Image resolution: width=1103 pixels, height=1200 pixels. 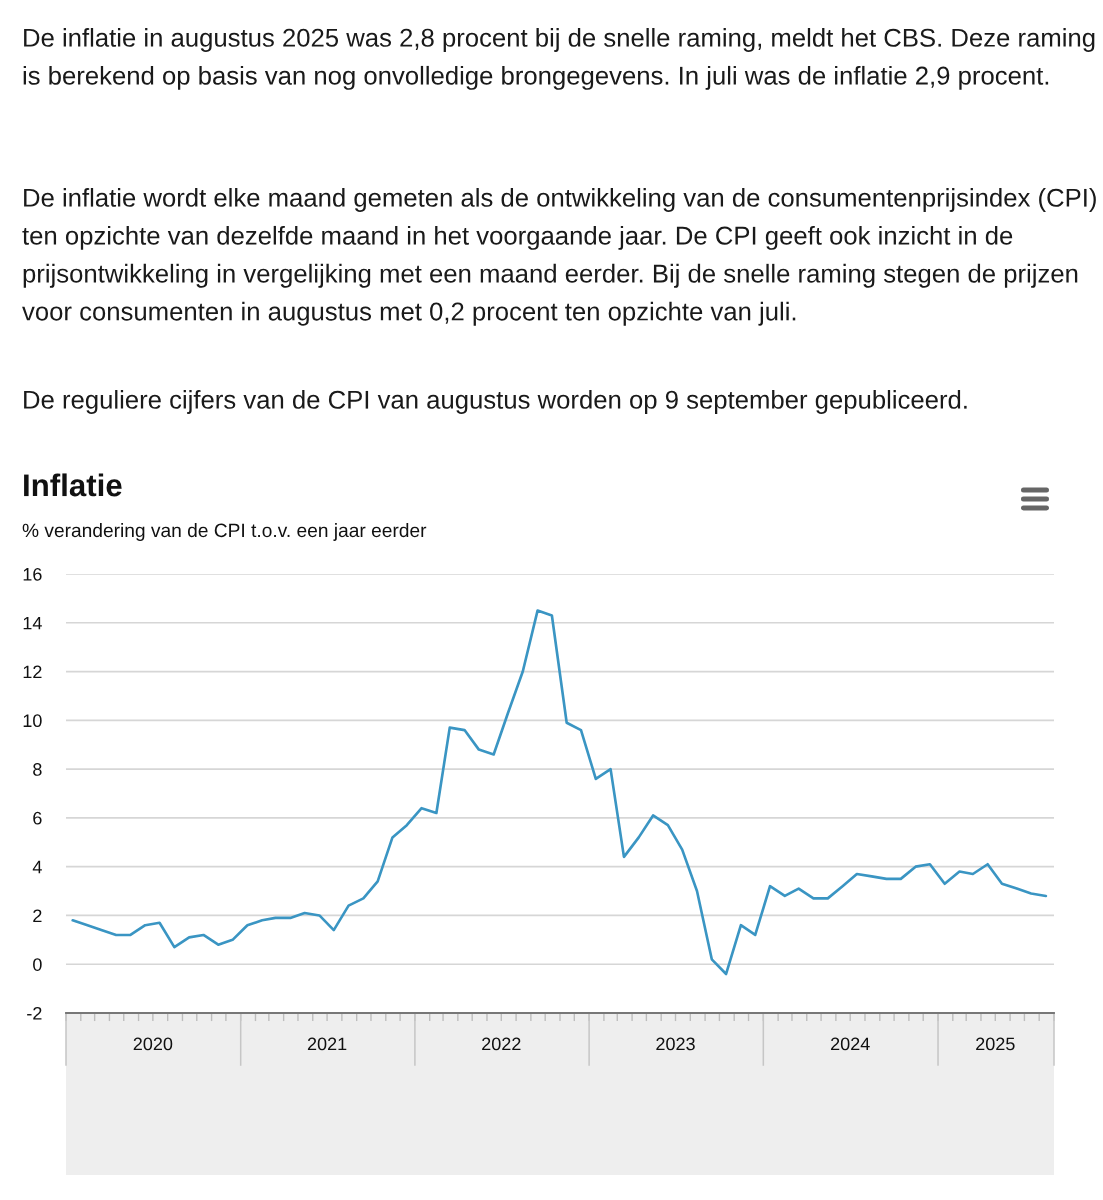 What do you see at coordinates (32, 721) in the screenshot?
I see `y-tick-label: 10` at bounding box center [32, 721].